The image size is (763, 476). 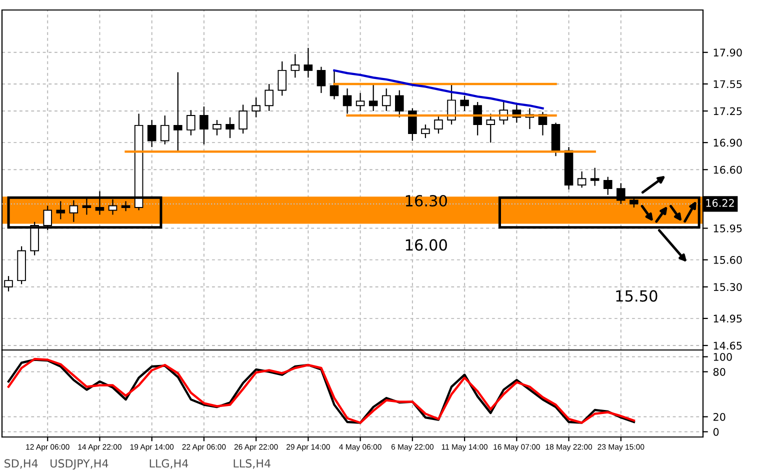 What do you see at coordinates (719, 416) in the screenshot?
I see `y-tick-label: 20` at bounding box center [719, 416].